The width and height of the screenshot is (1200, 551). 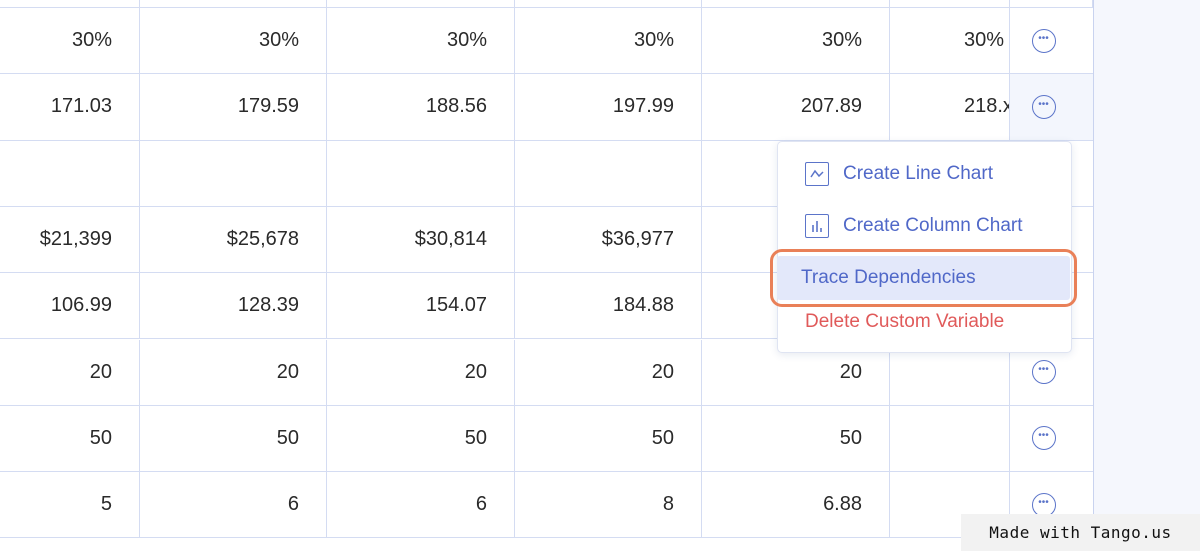 I want to click on menu-item-label: Delete Custom Variable, so click(x=905, y=321).